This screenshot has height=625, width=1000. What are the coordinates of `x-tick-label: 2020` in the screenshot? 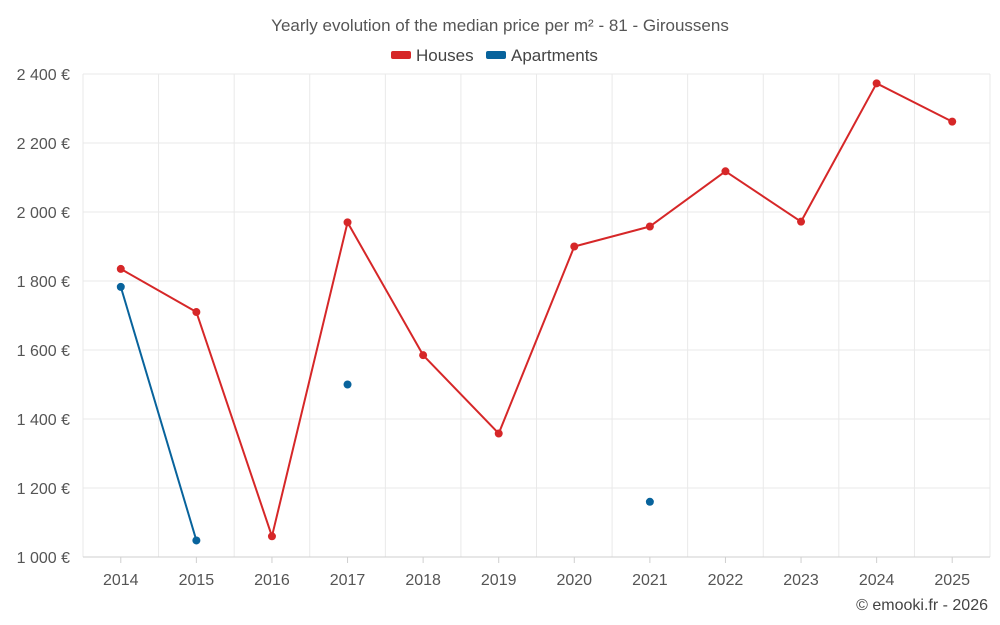 It's located at (574, 580).